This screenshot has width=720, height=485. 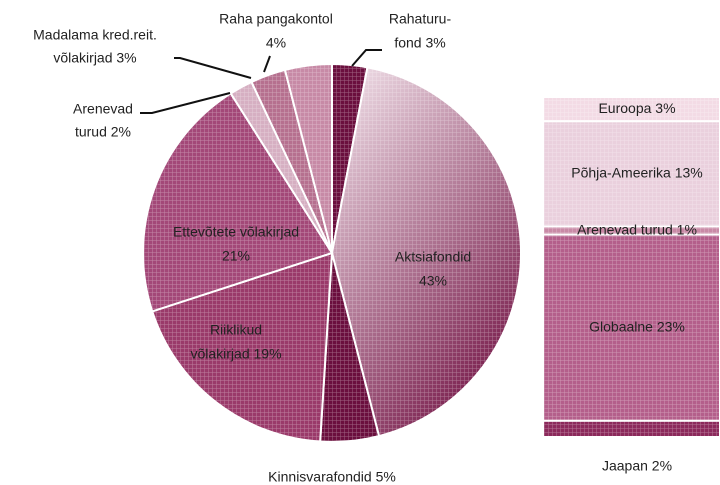 What do you see at coordinates (261, 81) in the screenshot?
I see `leader-lines` at bounding box center [261, 81].